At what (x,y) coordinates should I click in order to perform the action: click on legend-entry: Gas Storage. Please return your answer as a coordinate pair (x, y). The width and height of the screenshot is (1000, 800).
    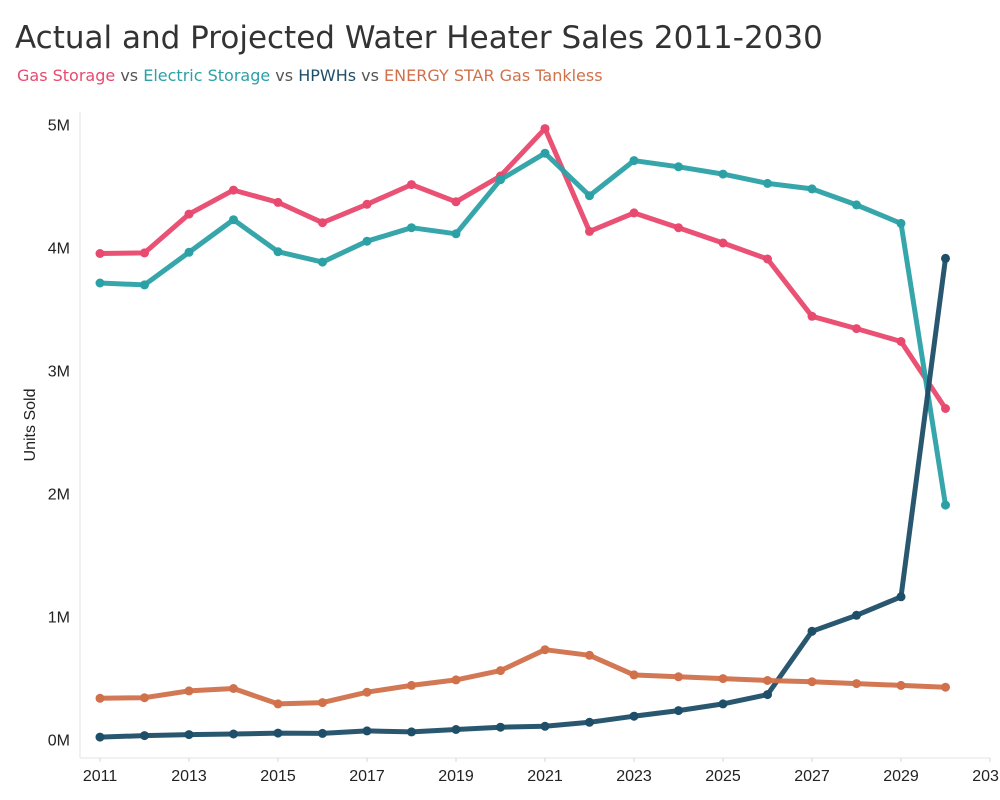
    Looking at the image, I should click on (66, 75).